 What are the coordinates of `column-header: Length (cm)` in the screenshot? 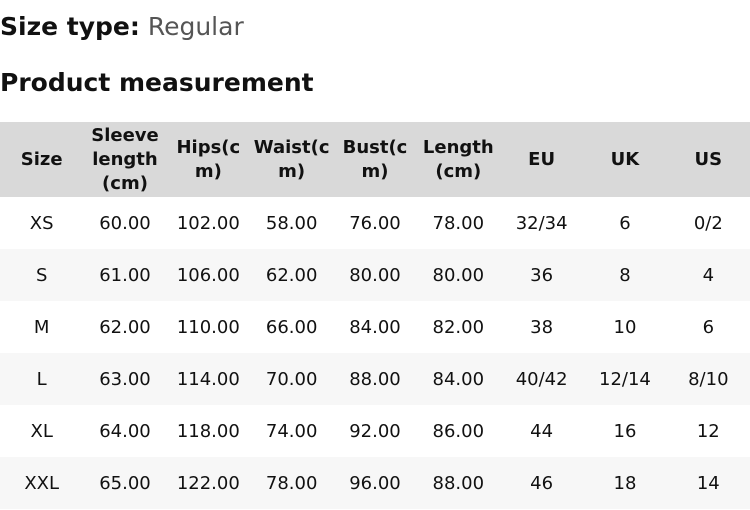 It's located at (458, 159).